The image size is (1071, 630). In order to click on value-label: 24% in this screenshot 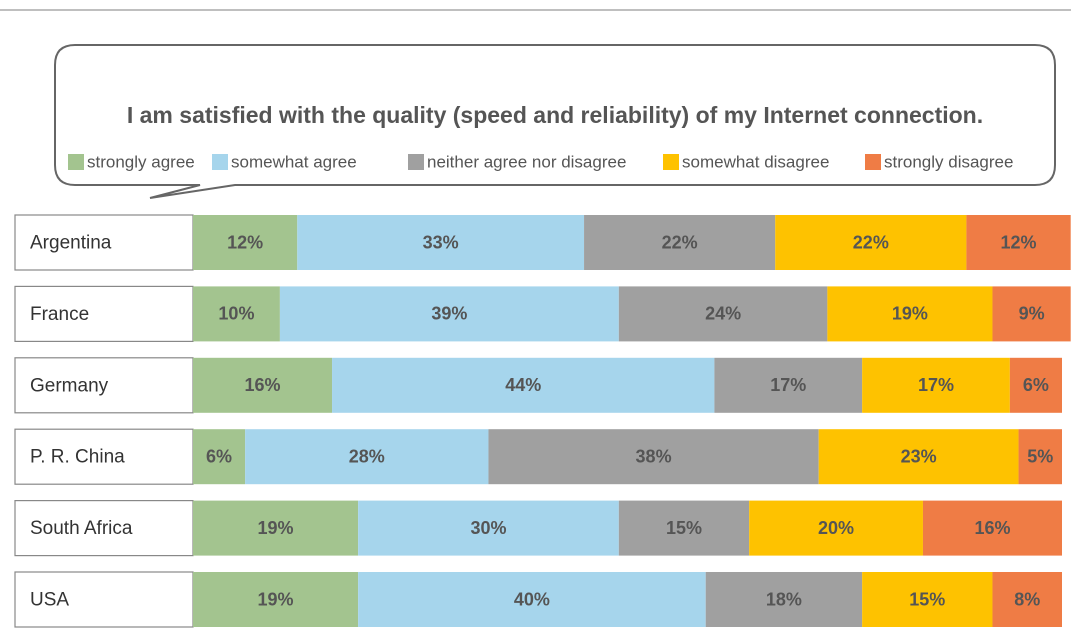, I will do `click(723, 314)`.